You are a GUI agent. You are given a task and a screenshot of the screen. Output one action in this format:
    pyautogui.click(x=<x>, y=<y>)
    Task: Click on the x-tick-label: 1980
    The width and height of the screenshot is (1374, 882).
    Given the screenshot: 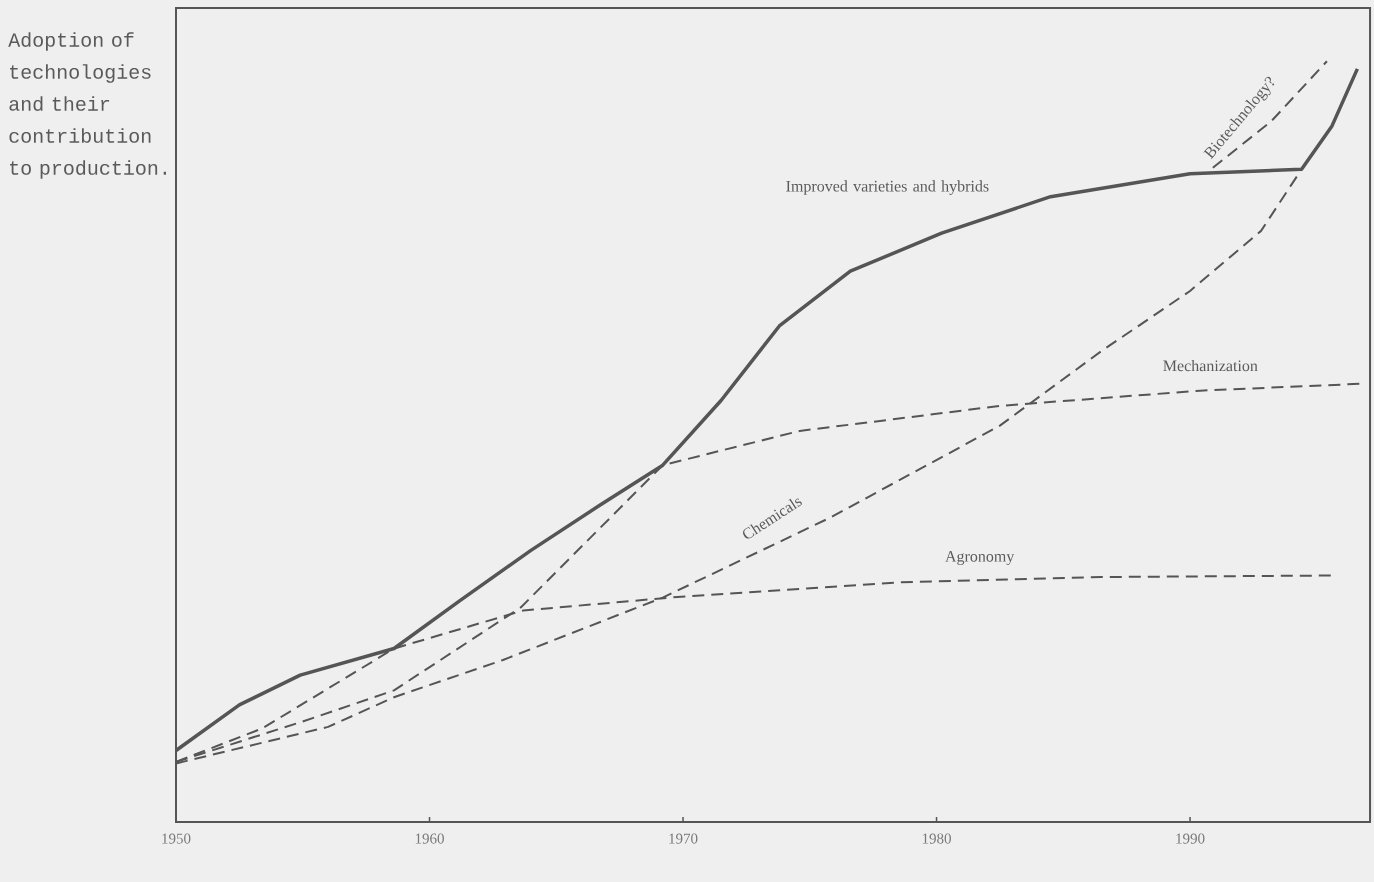 What is the action you would take?
    pyautogui.click(x=936, y=838)
    